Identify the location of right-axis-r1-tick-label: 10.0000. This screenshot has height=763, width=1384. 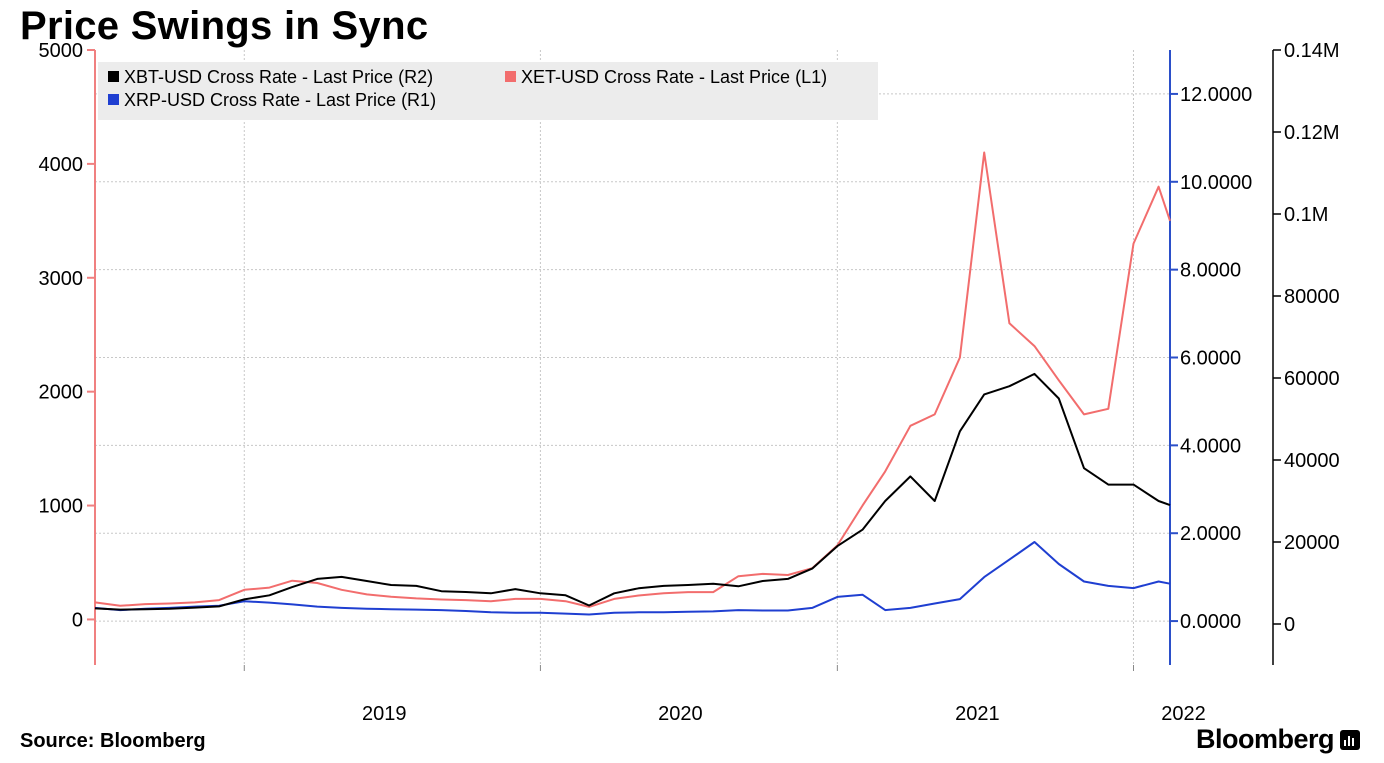
(1216, 183).